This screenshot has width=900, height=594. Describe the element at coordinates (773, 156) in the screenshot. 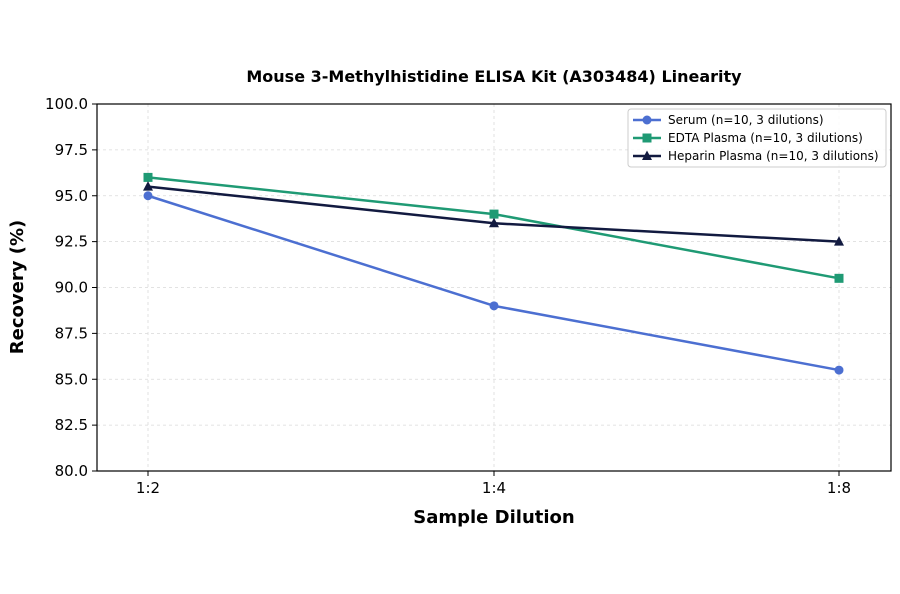

I see `legend-label: Heparin Plasma (n=10, 3 dilutions)` at that location.